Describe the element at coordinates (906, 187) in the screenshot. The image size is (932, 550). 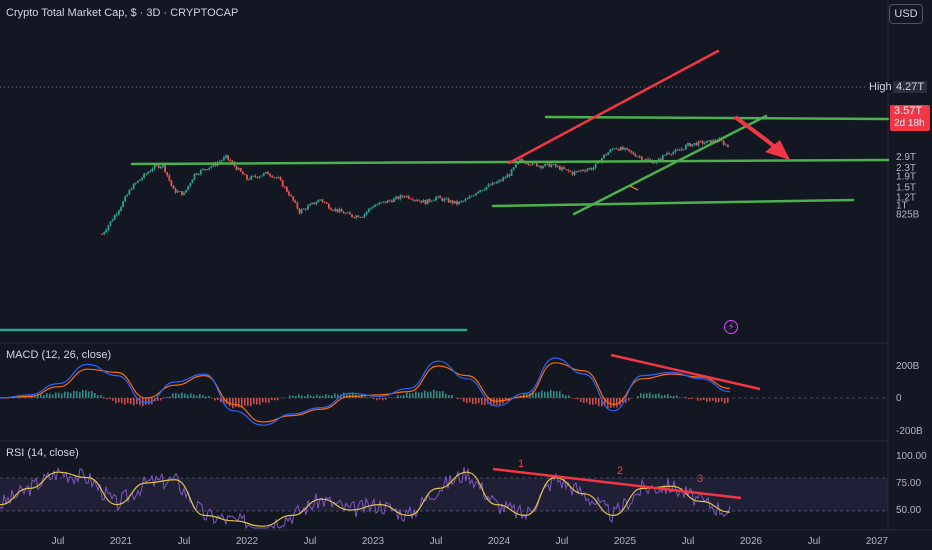
I see `price-tick-label: 1.5T` at that location.